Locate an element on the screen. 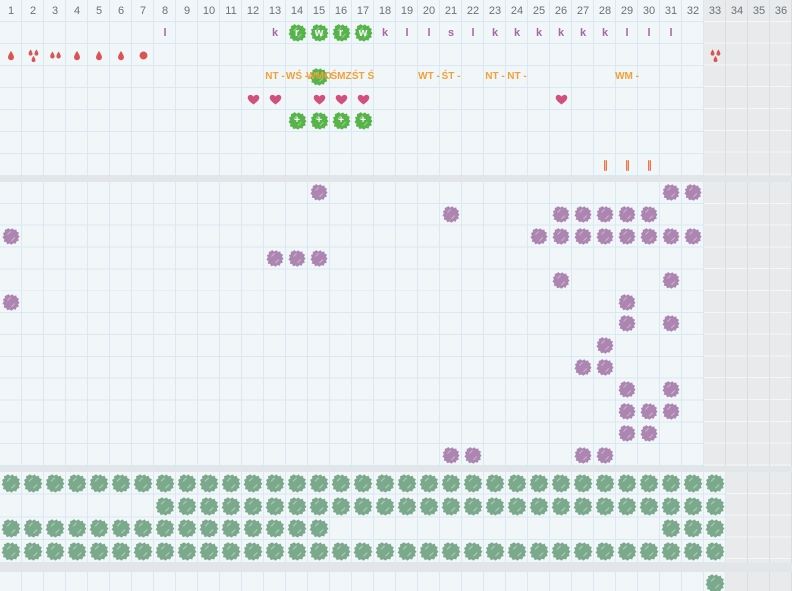 This screenshot has height=591, width=792. section-separator is located at coordinates (396, 179).